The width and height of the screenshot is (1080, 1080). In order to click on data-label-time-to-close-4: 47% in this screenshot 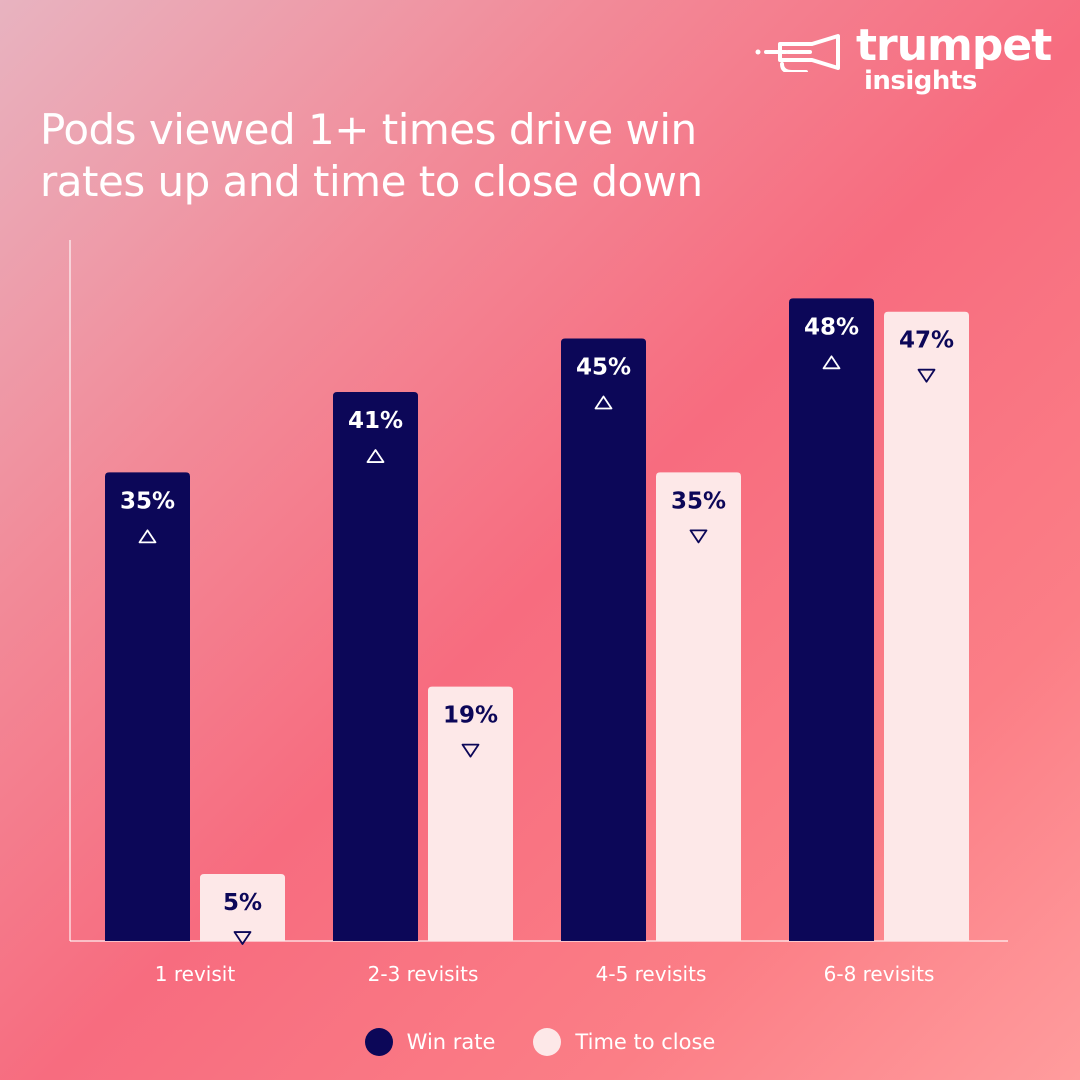, I will do `click(926, 341)`.